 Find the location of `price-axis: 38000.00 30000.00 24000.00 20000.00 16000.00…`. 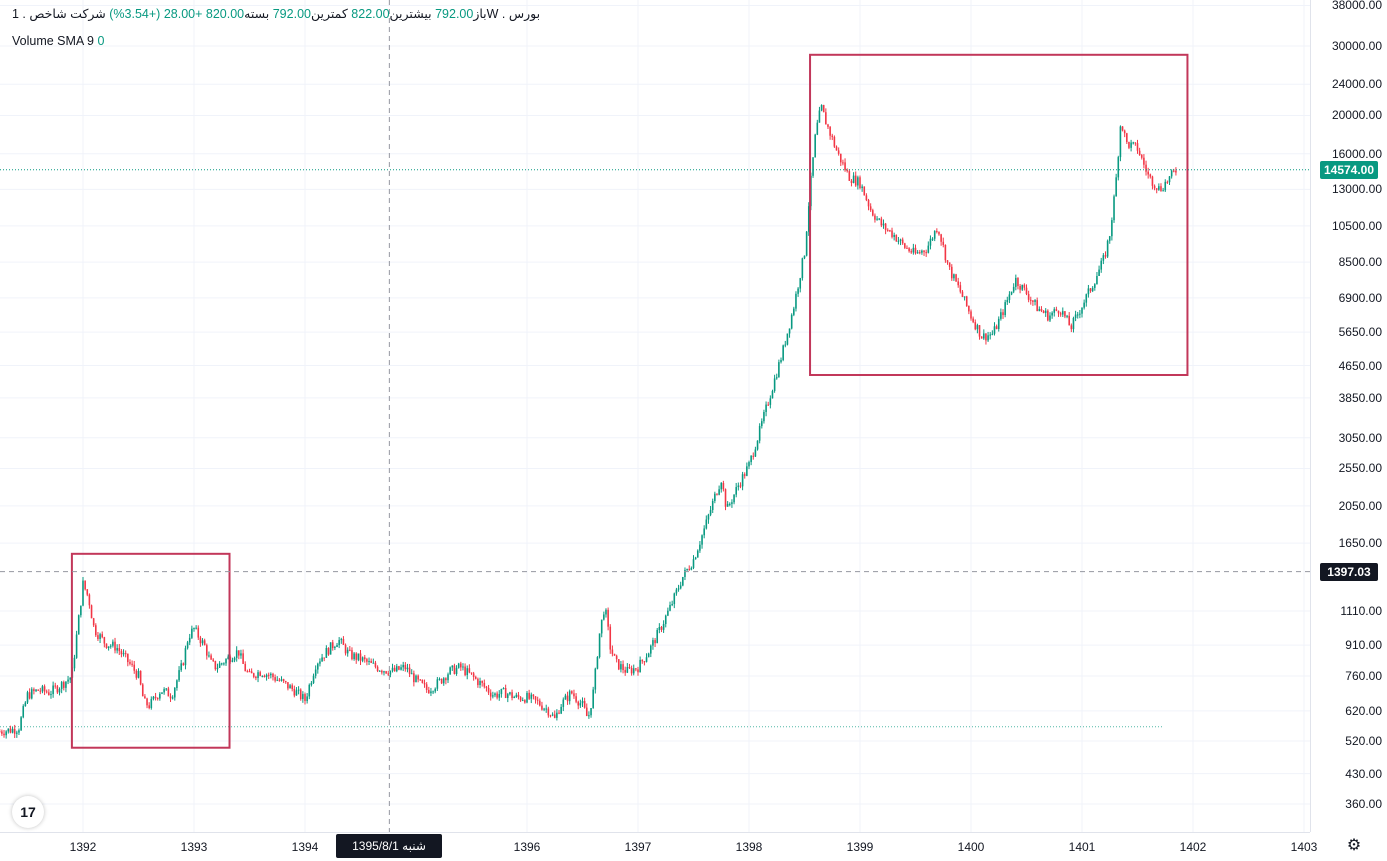

price-axis: 38000.00 30000.00 24000.00 20000.00 16000.00… is located at coordinates (1348, 416).